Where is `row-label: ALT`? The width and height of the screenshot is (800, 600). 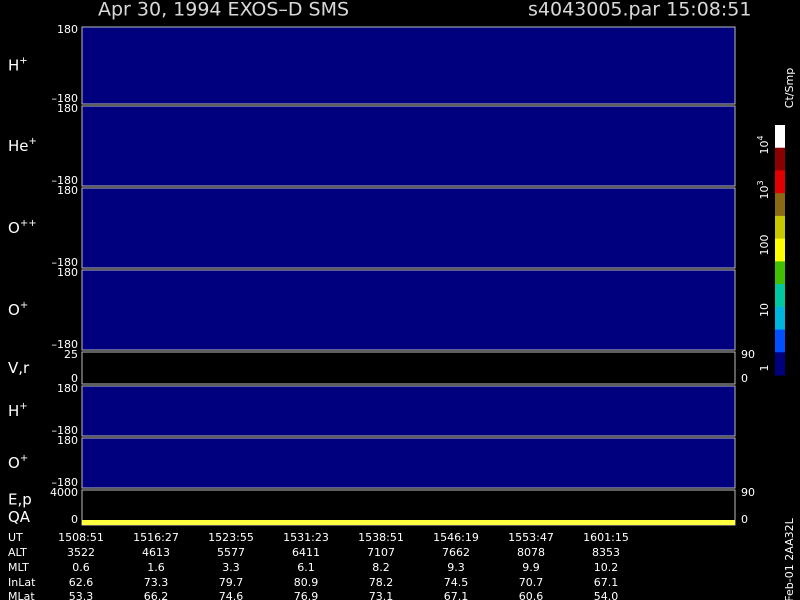
row-label: ALT is located at coordinates (17, 552).